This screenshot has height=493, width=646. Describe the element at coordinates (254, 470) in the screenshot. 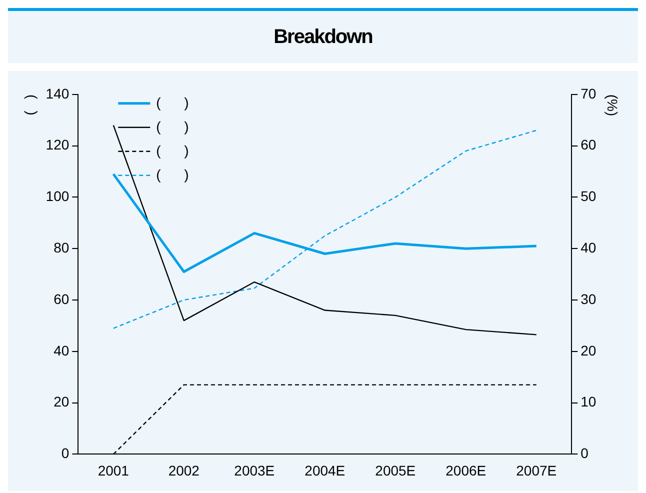

I see `x-tick-label: 2003E` at that location.